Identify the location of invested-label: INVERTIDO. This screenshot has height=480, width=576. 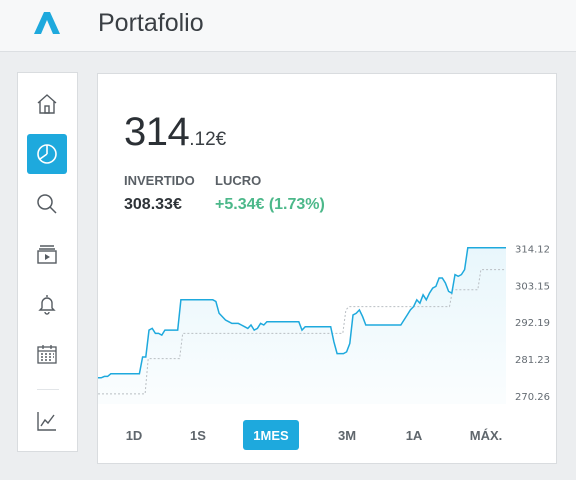
(159, 180).